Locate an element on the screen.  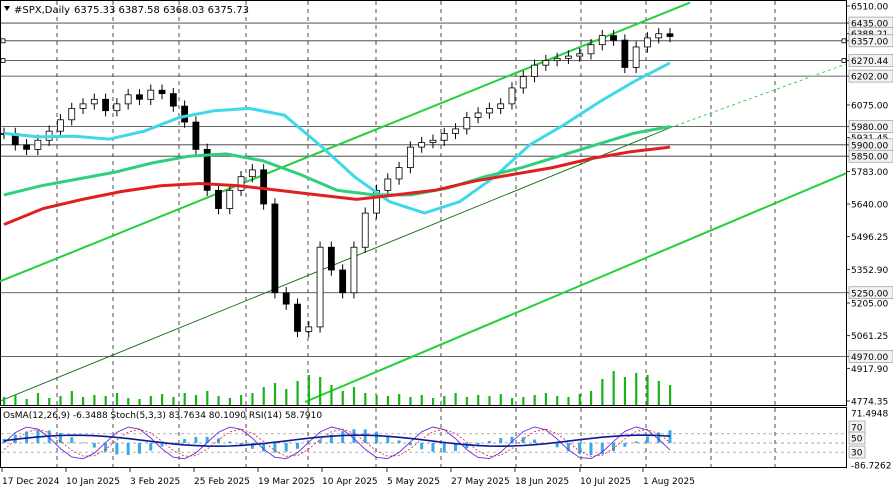
price-label: 5980.00 is located at coordinates (869, 128).